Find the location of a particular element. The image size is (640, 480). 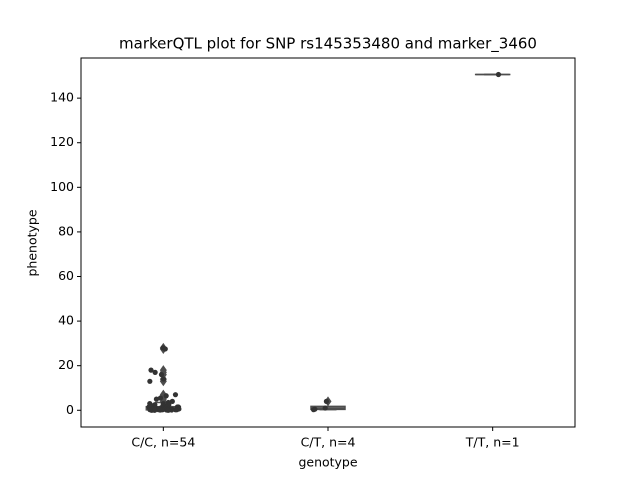

y-tick-label: 60 is located at coordinates (66, 275).